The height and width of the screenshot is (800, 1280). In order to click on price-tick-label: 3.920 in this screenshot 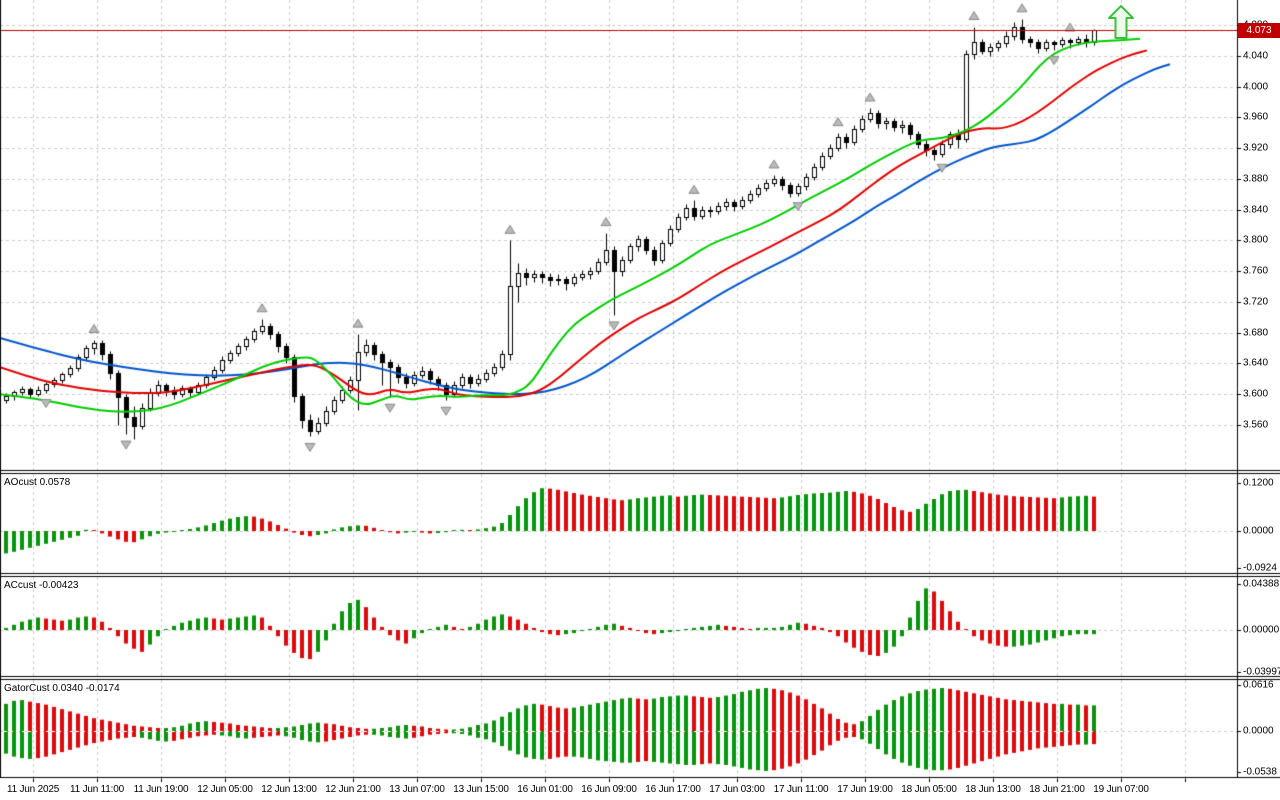, I will do `click(1256, 148)`.